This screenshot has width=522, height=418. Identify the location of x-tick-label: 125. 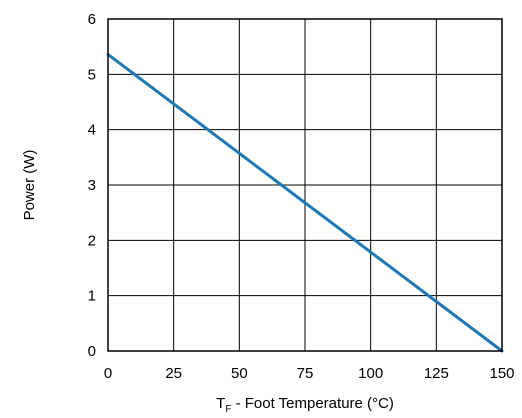
(436, 373).